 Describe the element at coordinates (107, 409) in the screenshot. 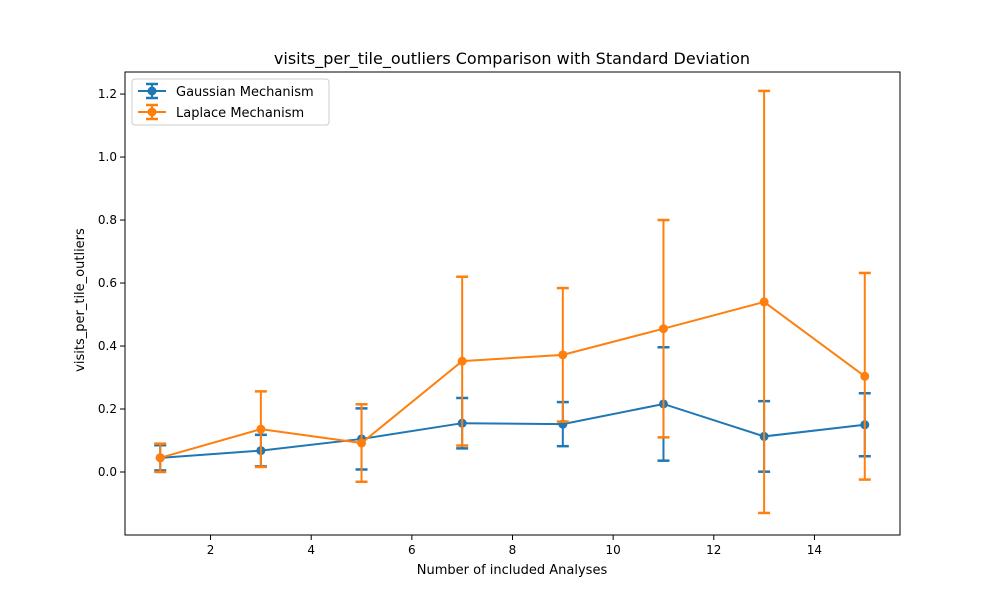

I see `y-tick-label: 0.2` at that location.